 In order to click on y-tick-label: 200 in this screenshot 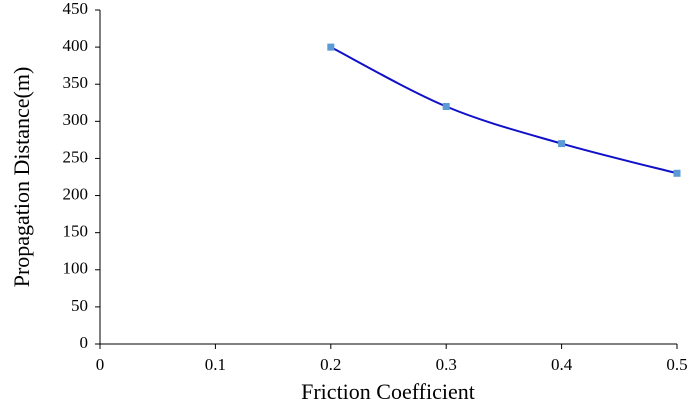, I will do `click(76, 193)`.